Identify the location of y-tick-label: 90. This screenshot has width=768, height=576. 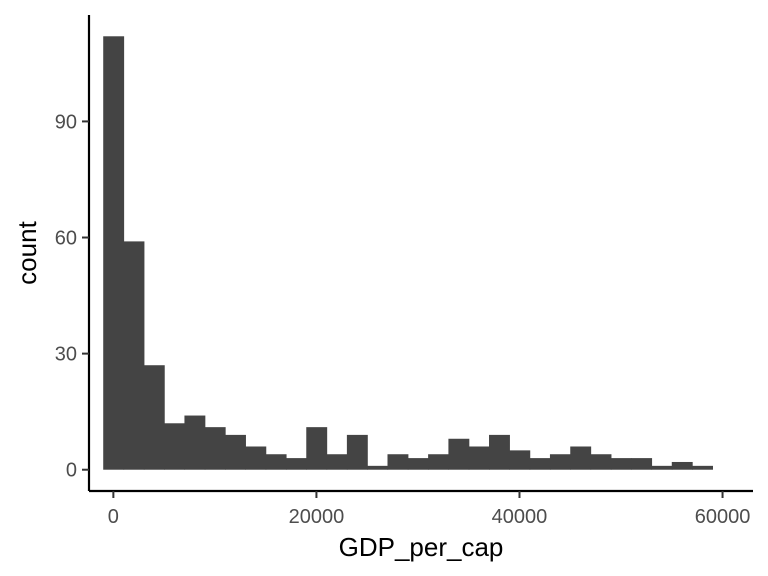
(66, 122).